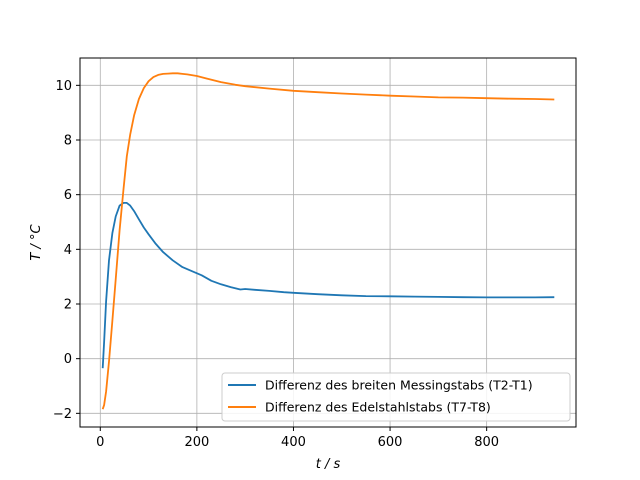 The height and width of the screenshot is (480, 640). What do you see at coordinates (486, 442) in the screenshot?
I see `x-tick-label: 800` at bounding box center [486, 442].